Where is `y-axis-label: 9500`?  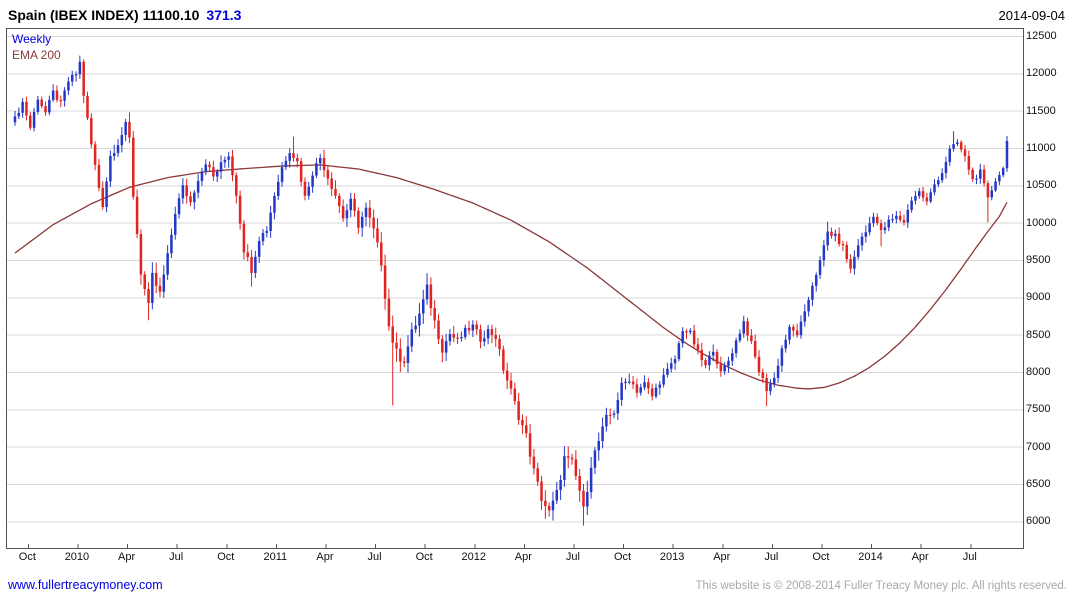 y-axis-label: 9500 is located at coordinates (1038, 260).